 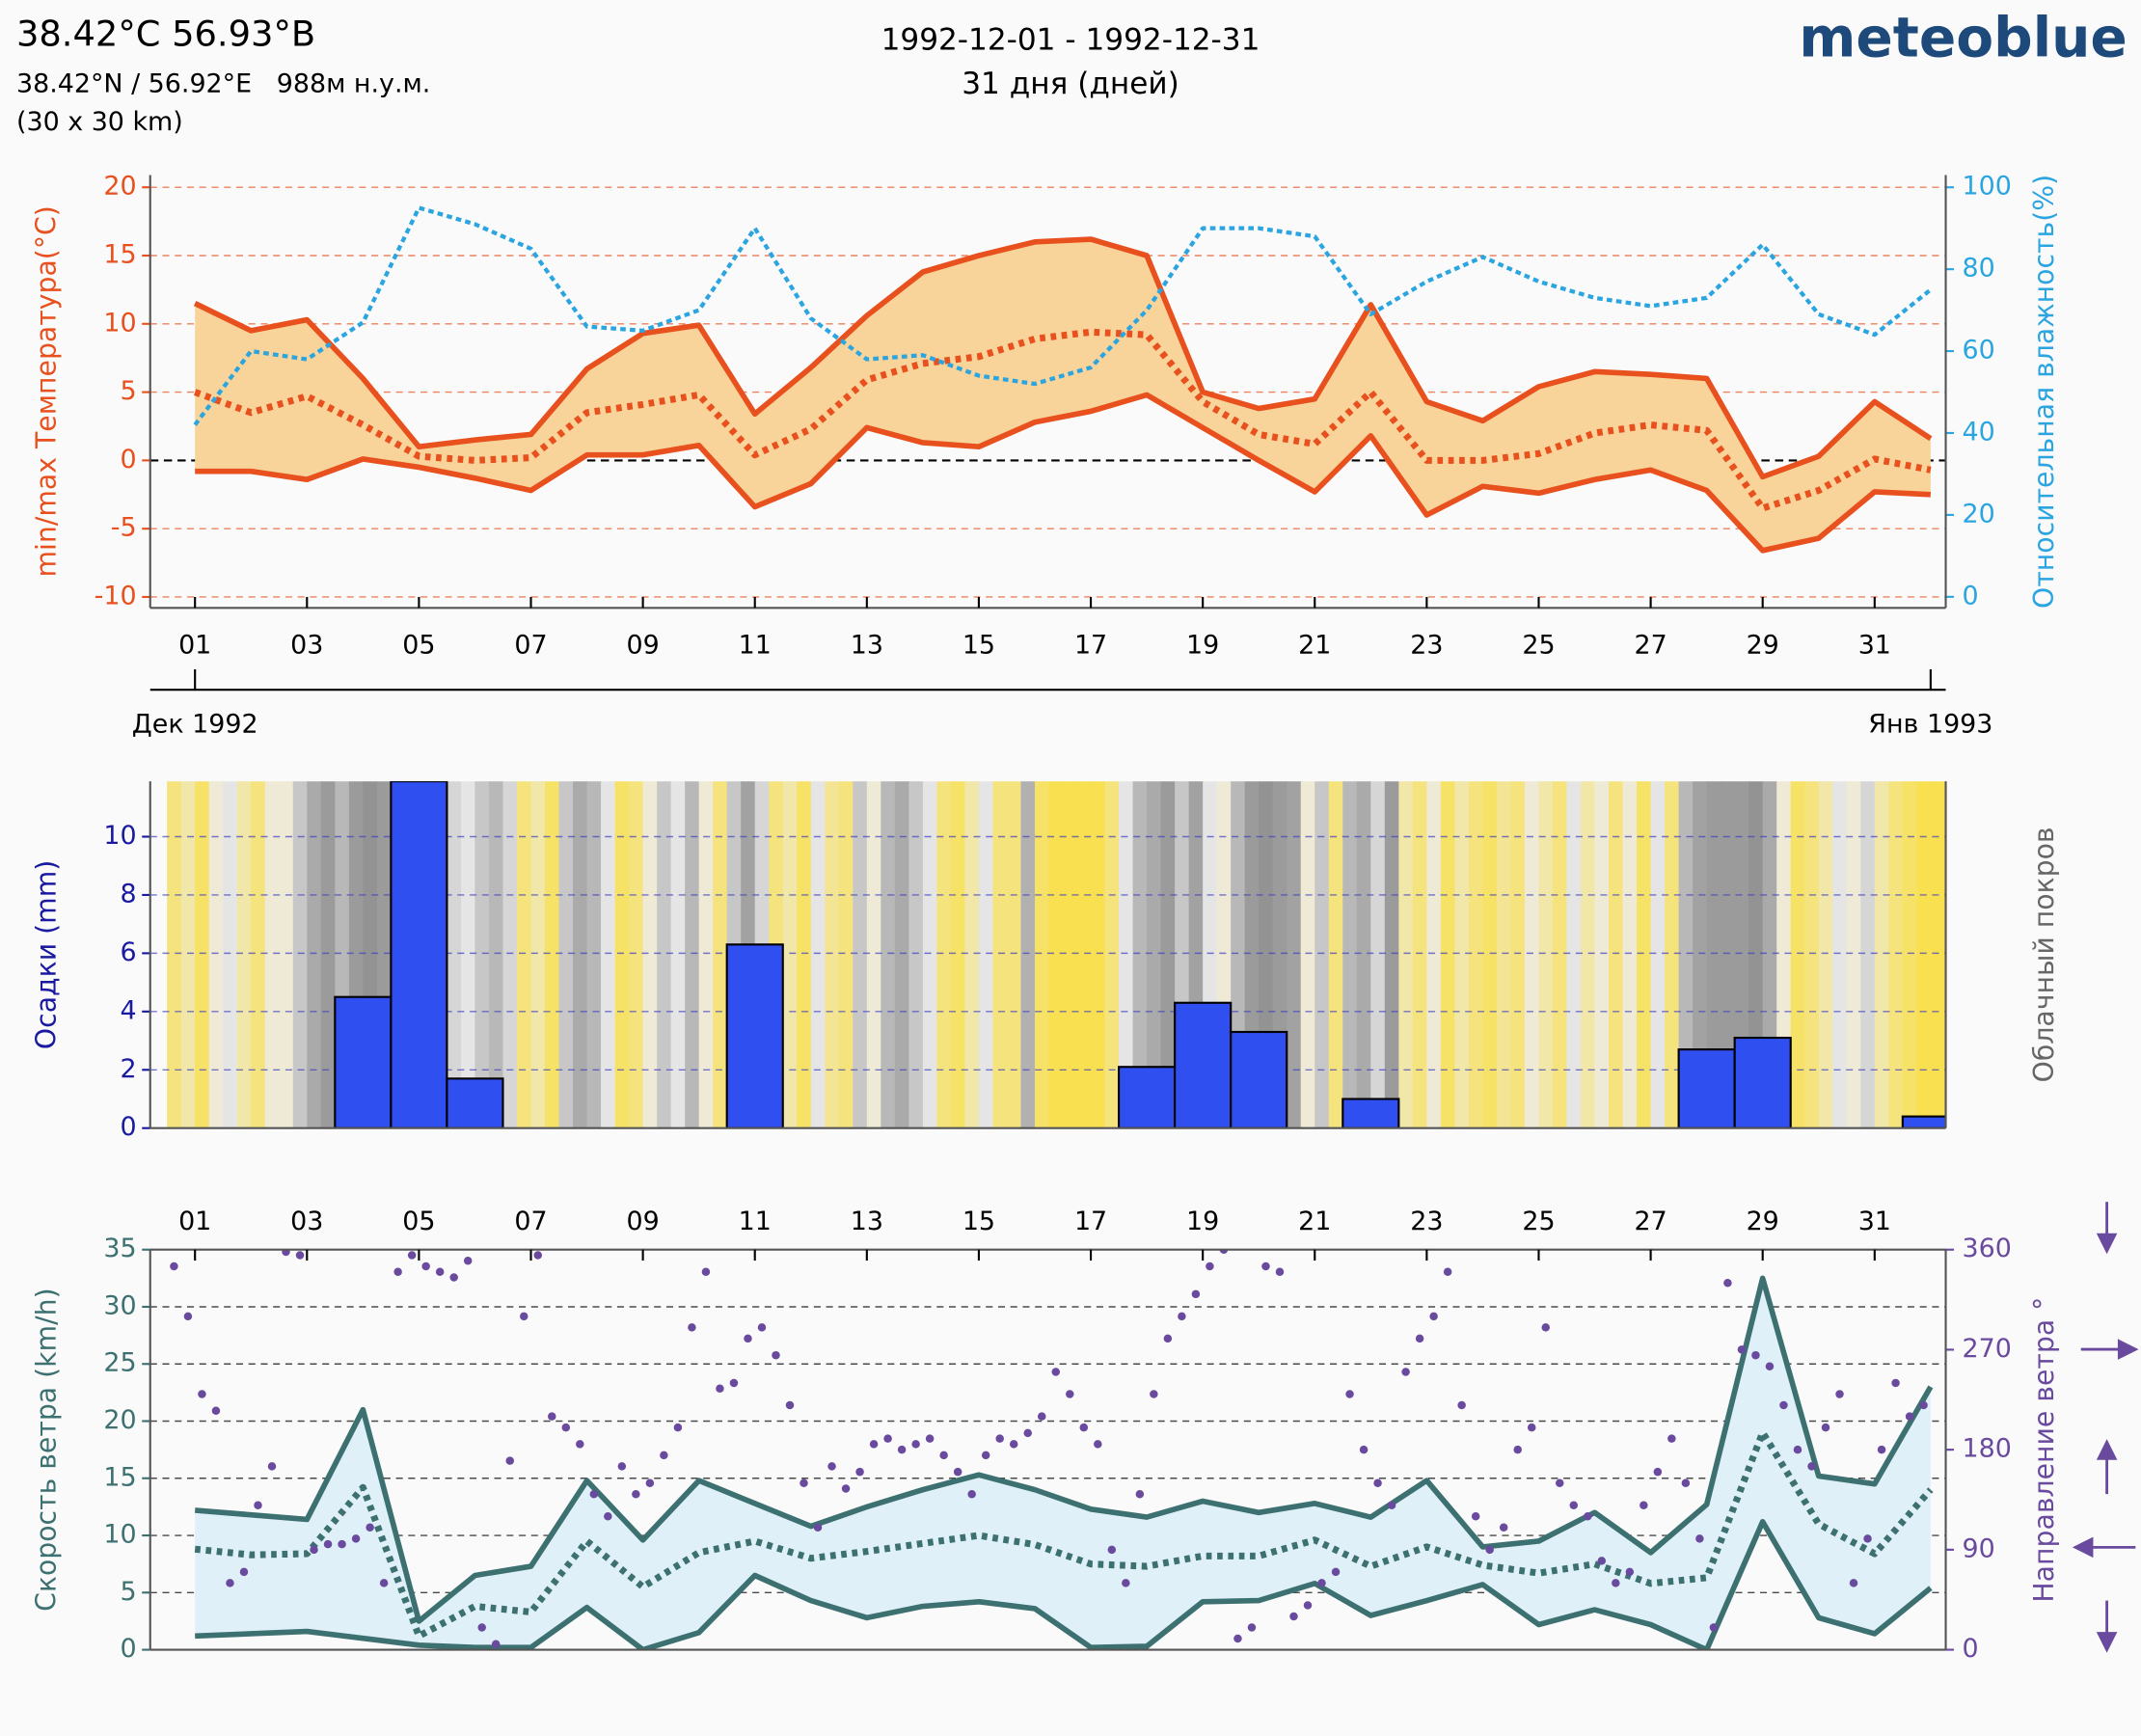 What do you see at coordinates (128, 460) in the screenshot?
I see `y-tick-label: 0` at bounding box center [128, 460].